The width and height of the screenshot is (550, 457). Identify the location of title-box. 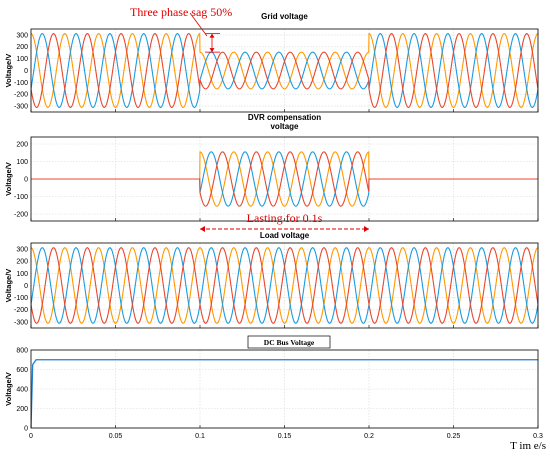
(289, 342).